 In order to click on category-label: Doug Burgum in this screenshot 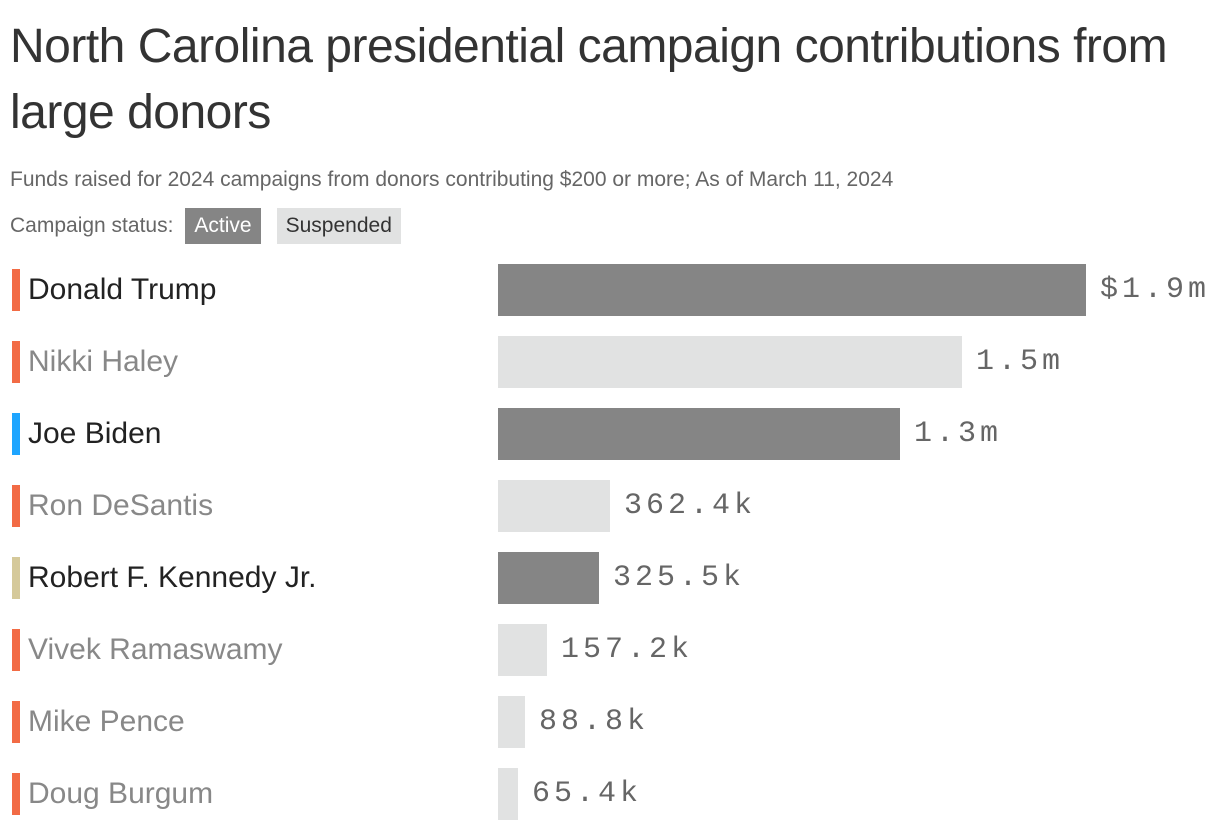, I will do `click(121, 793)`.